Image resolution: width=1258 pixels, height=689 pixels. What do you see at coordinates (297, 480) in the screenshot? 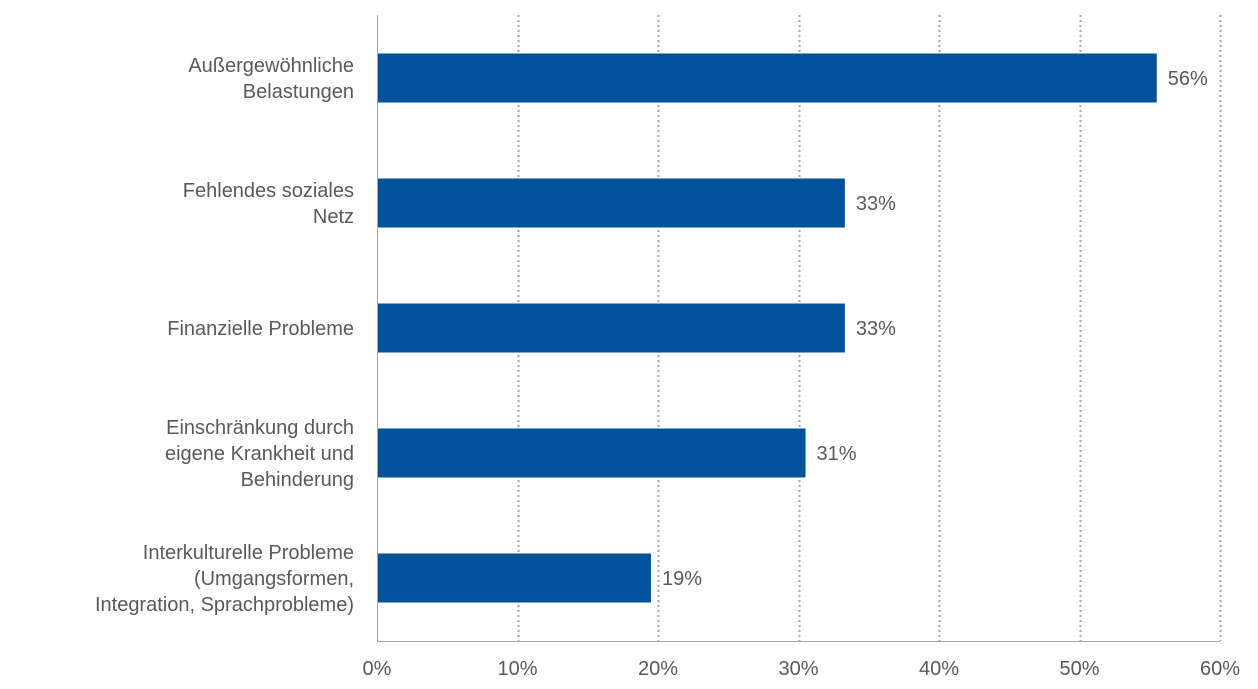
I see `category-label: Behinderung` at bounding box center [297, 480].